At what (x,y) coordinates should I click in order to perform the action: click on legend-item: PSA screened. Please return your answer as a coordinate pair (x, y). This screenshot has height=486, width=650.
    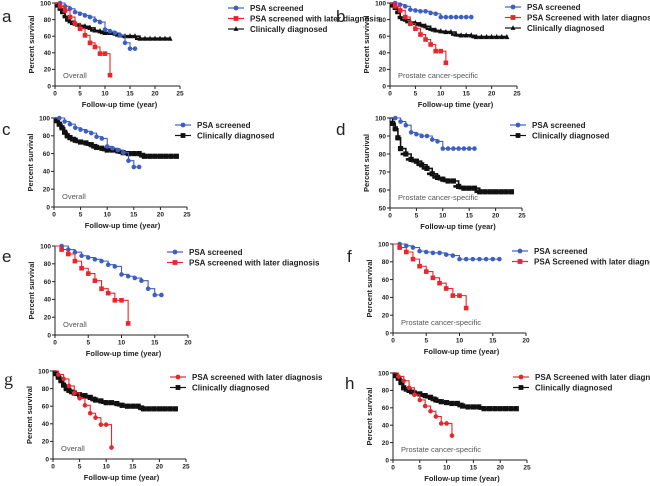
    Looking at the image, I should click on (548, 125).